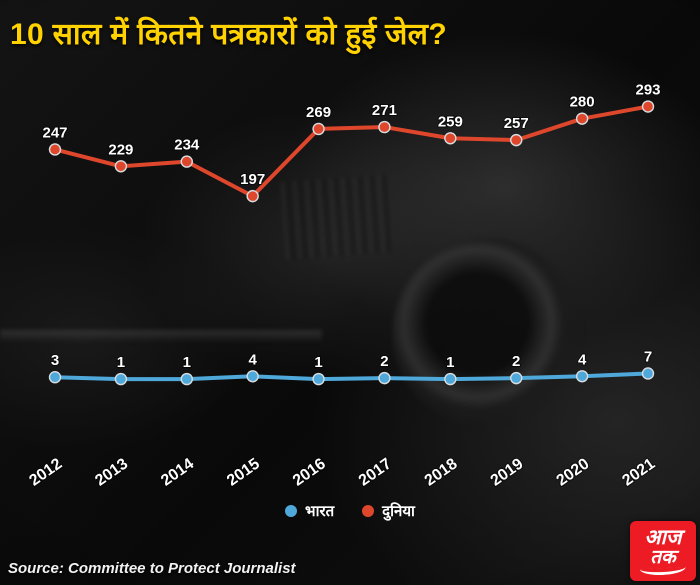 The width and height of the screenshot is (700, 585). What do you see at coordinates (663, 558) in the screenshot?
I see `logo-text-line2: तक` at bounding box center [663, 558].